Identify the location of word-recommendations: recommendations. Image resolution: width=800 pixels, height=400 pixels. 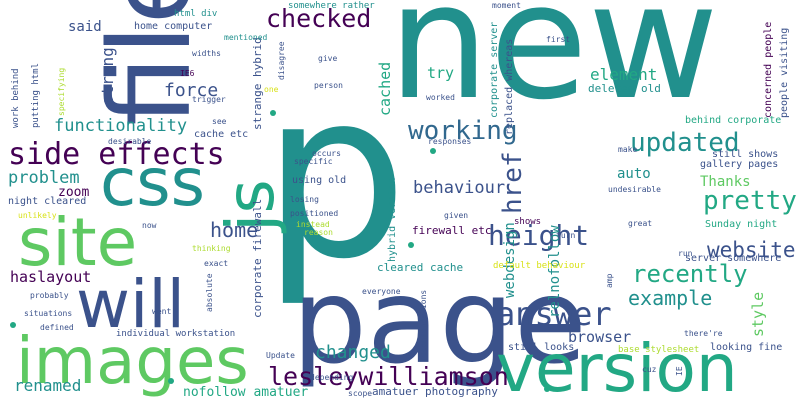
(423, 325).